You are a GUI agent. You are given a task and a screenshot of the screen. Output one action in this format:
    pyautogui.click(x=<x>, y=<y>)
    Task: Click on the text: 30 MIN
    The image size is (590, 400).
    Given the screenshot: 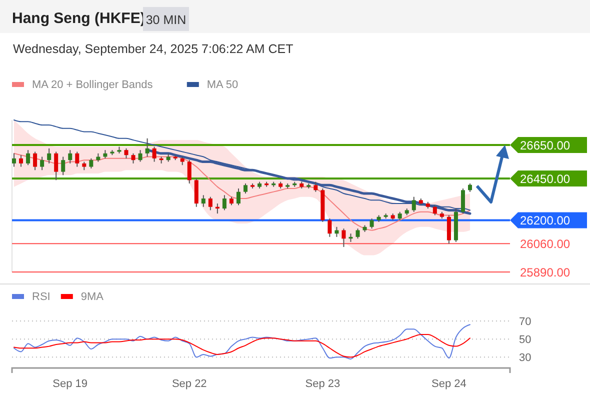 What is the action you would take?
    pyautogui.click(x=166, y=20)
    